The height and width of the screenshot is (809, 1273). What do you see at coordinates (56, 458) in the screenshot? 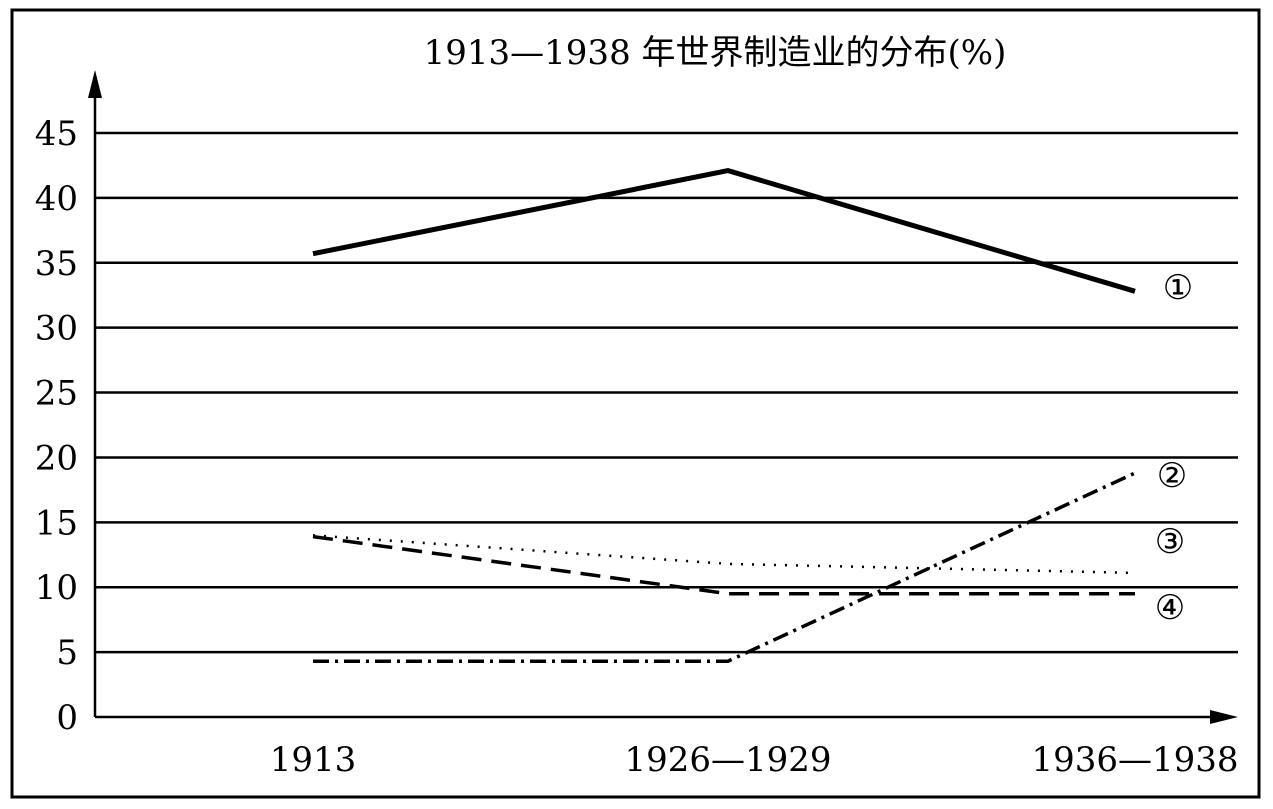
I see `y-tick-label-20: 20` at bounding box center [56, 458].